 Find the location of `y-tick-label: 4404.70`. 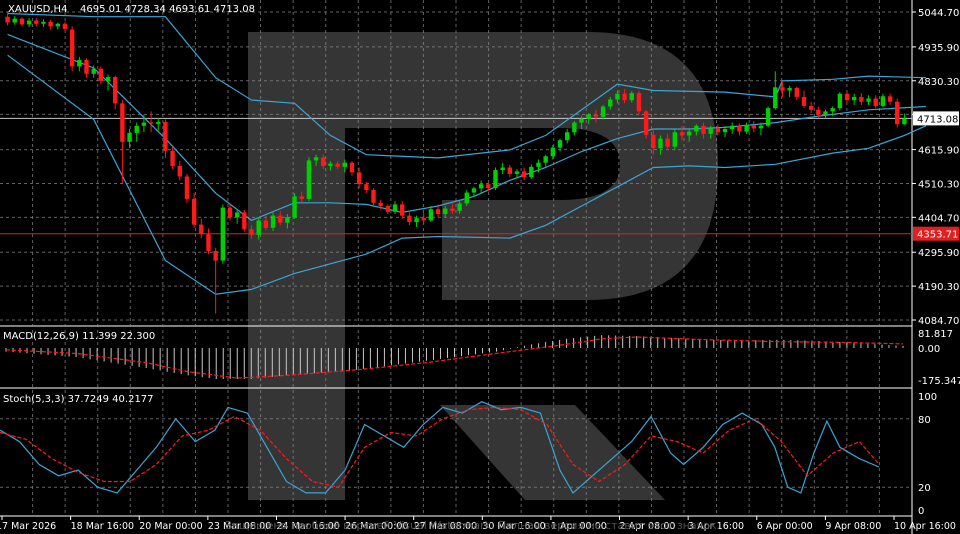

y-tick-label: 4404.70 is located at coordinates (938, 218).